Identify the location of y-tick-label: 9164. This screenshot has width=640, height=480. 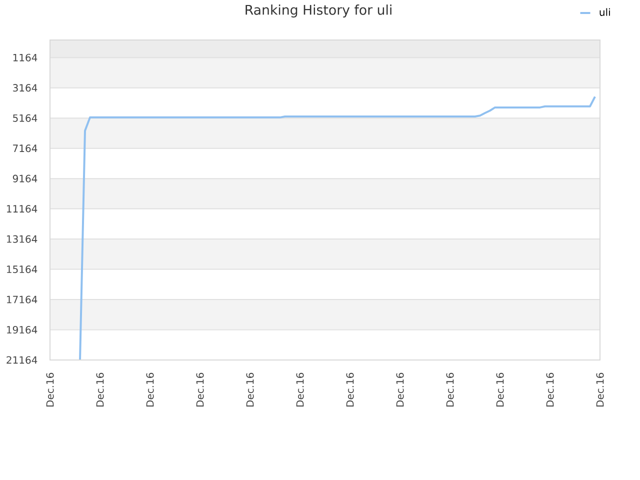
(25, 178).